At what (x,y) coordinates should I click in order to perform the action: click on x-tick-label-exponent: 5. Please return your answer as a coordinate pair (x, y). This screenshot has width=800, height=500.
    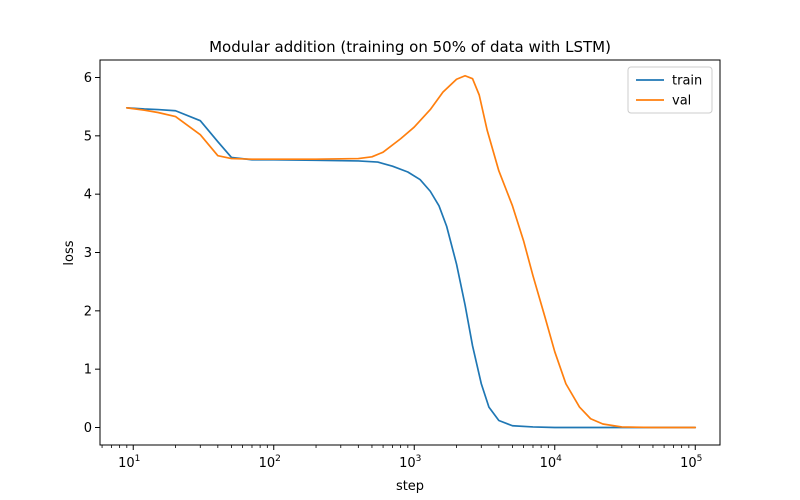
    Looking at the image, I should click on (700, 459).